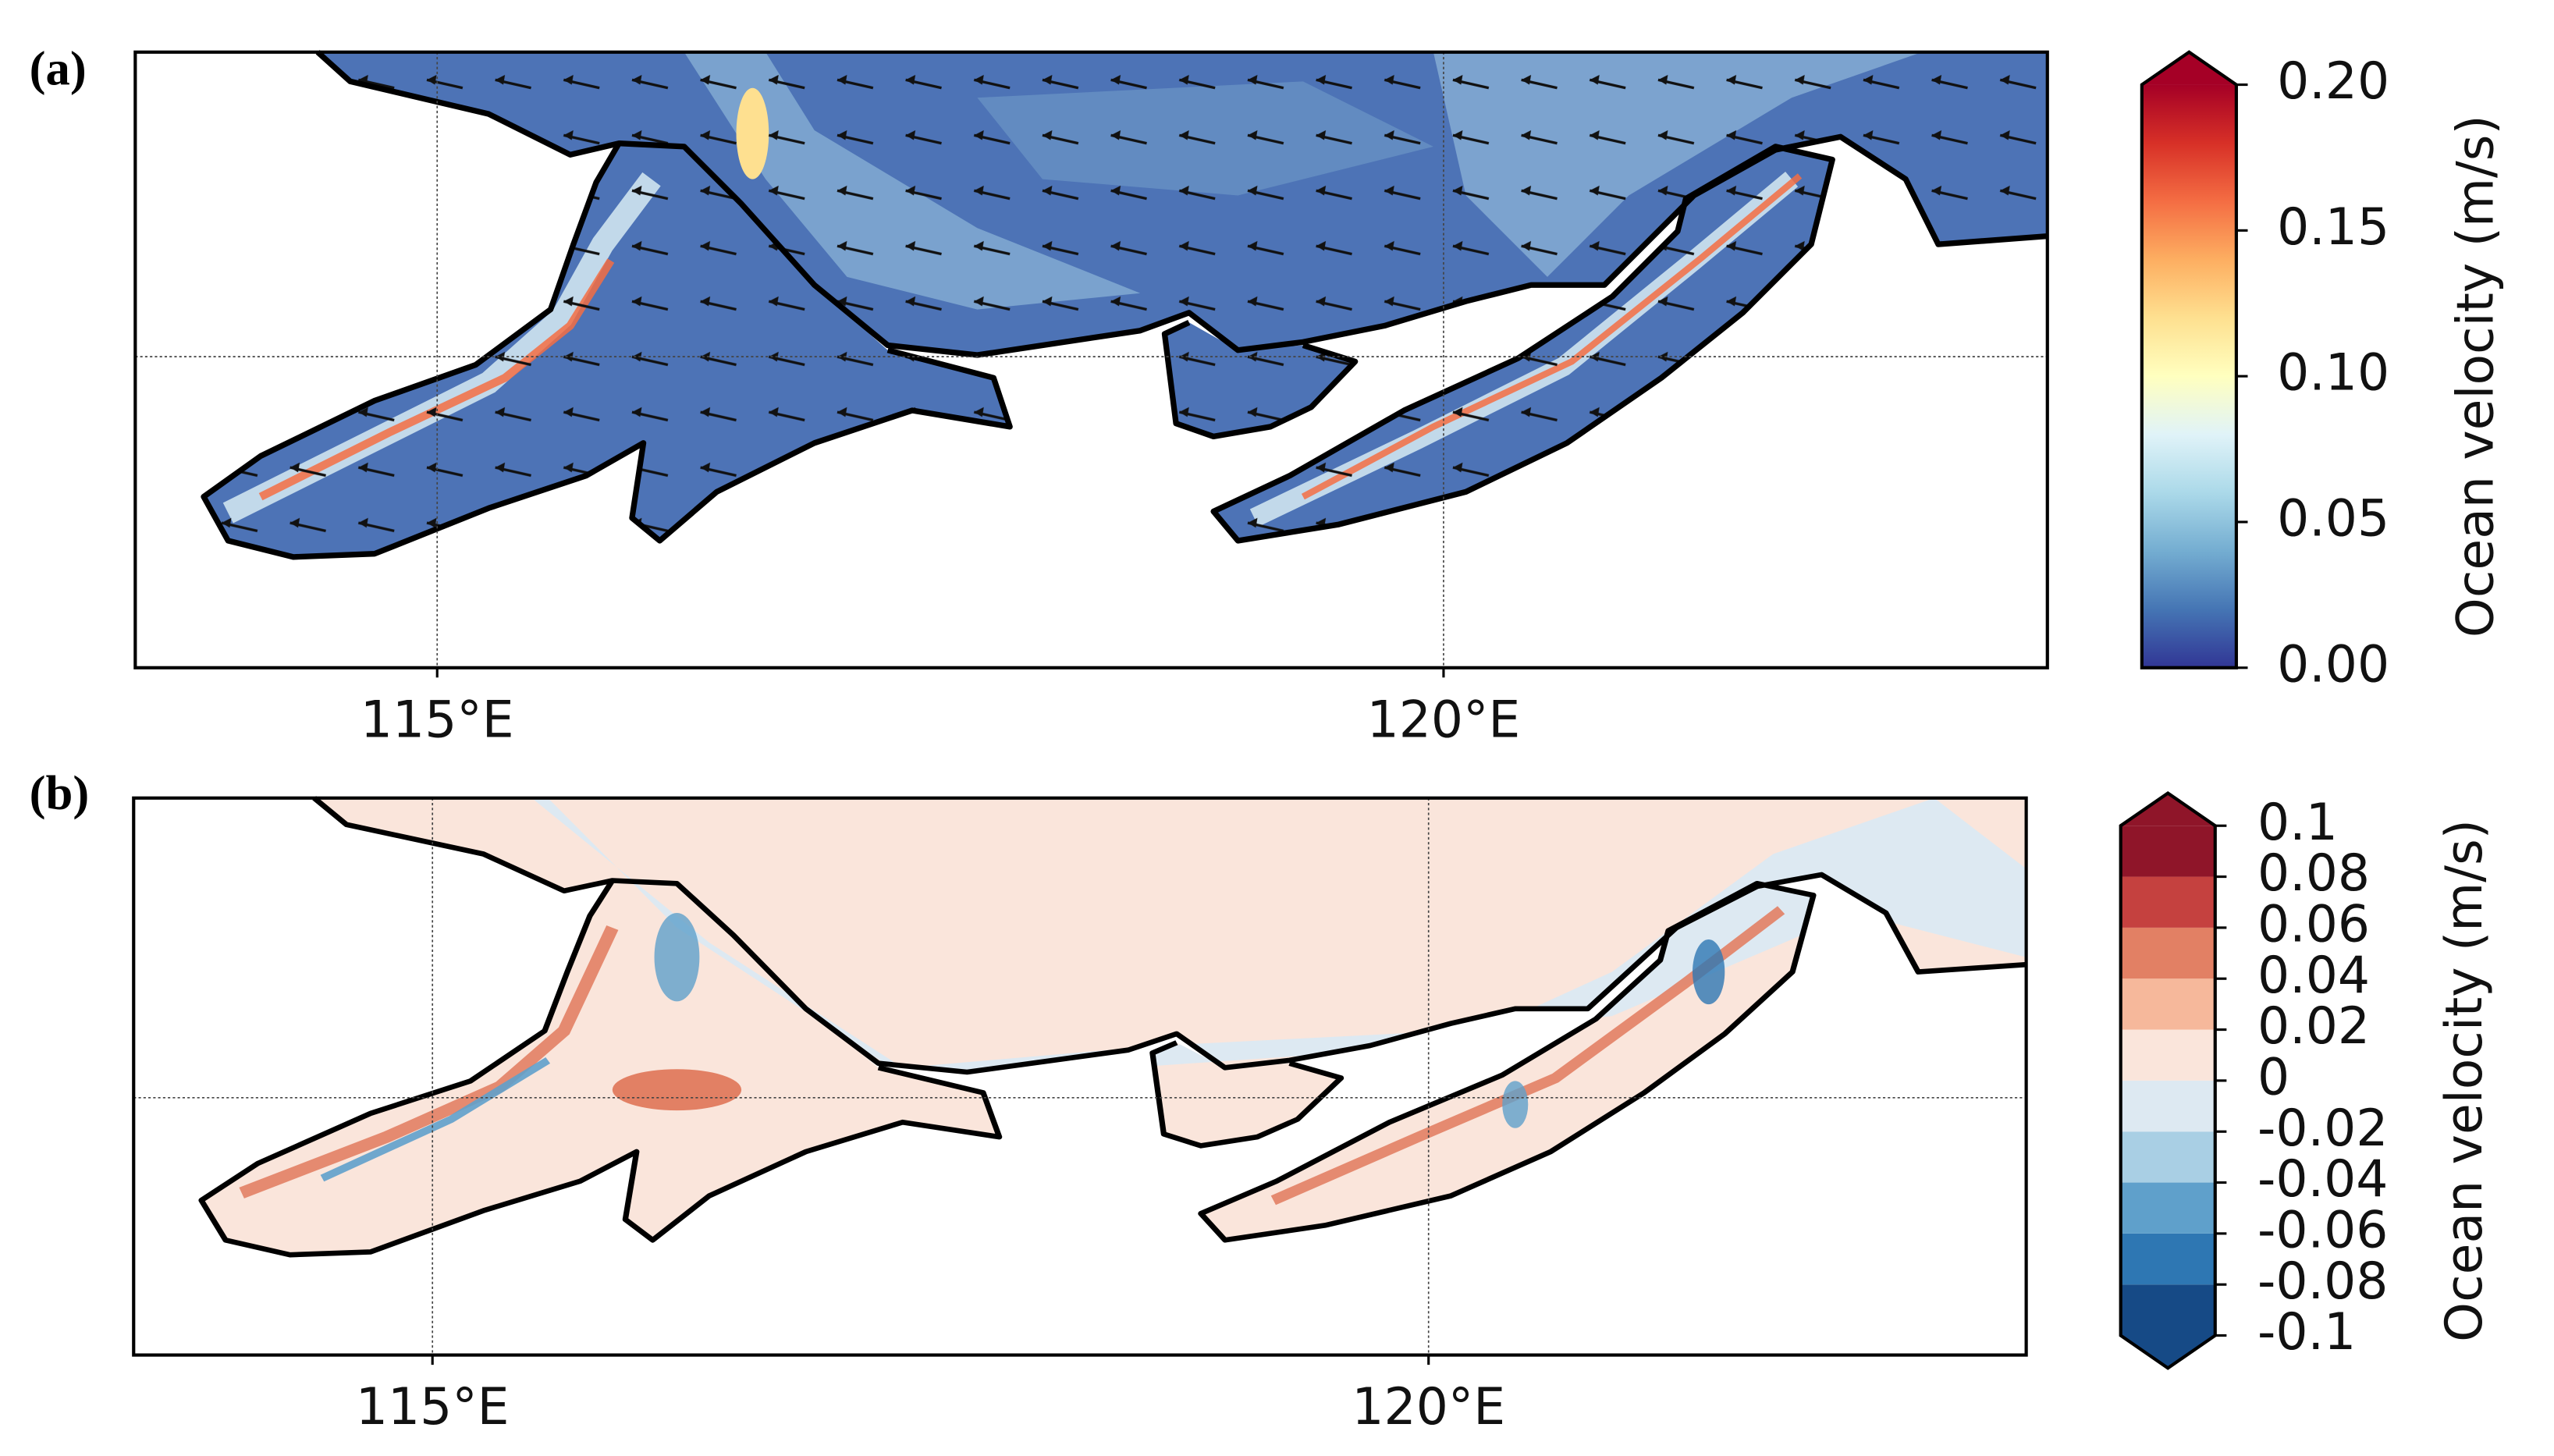  I want to click on colorbar-tick-label: 0.06, so click(2313, 925).